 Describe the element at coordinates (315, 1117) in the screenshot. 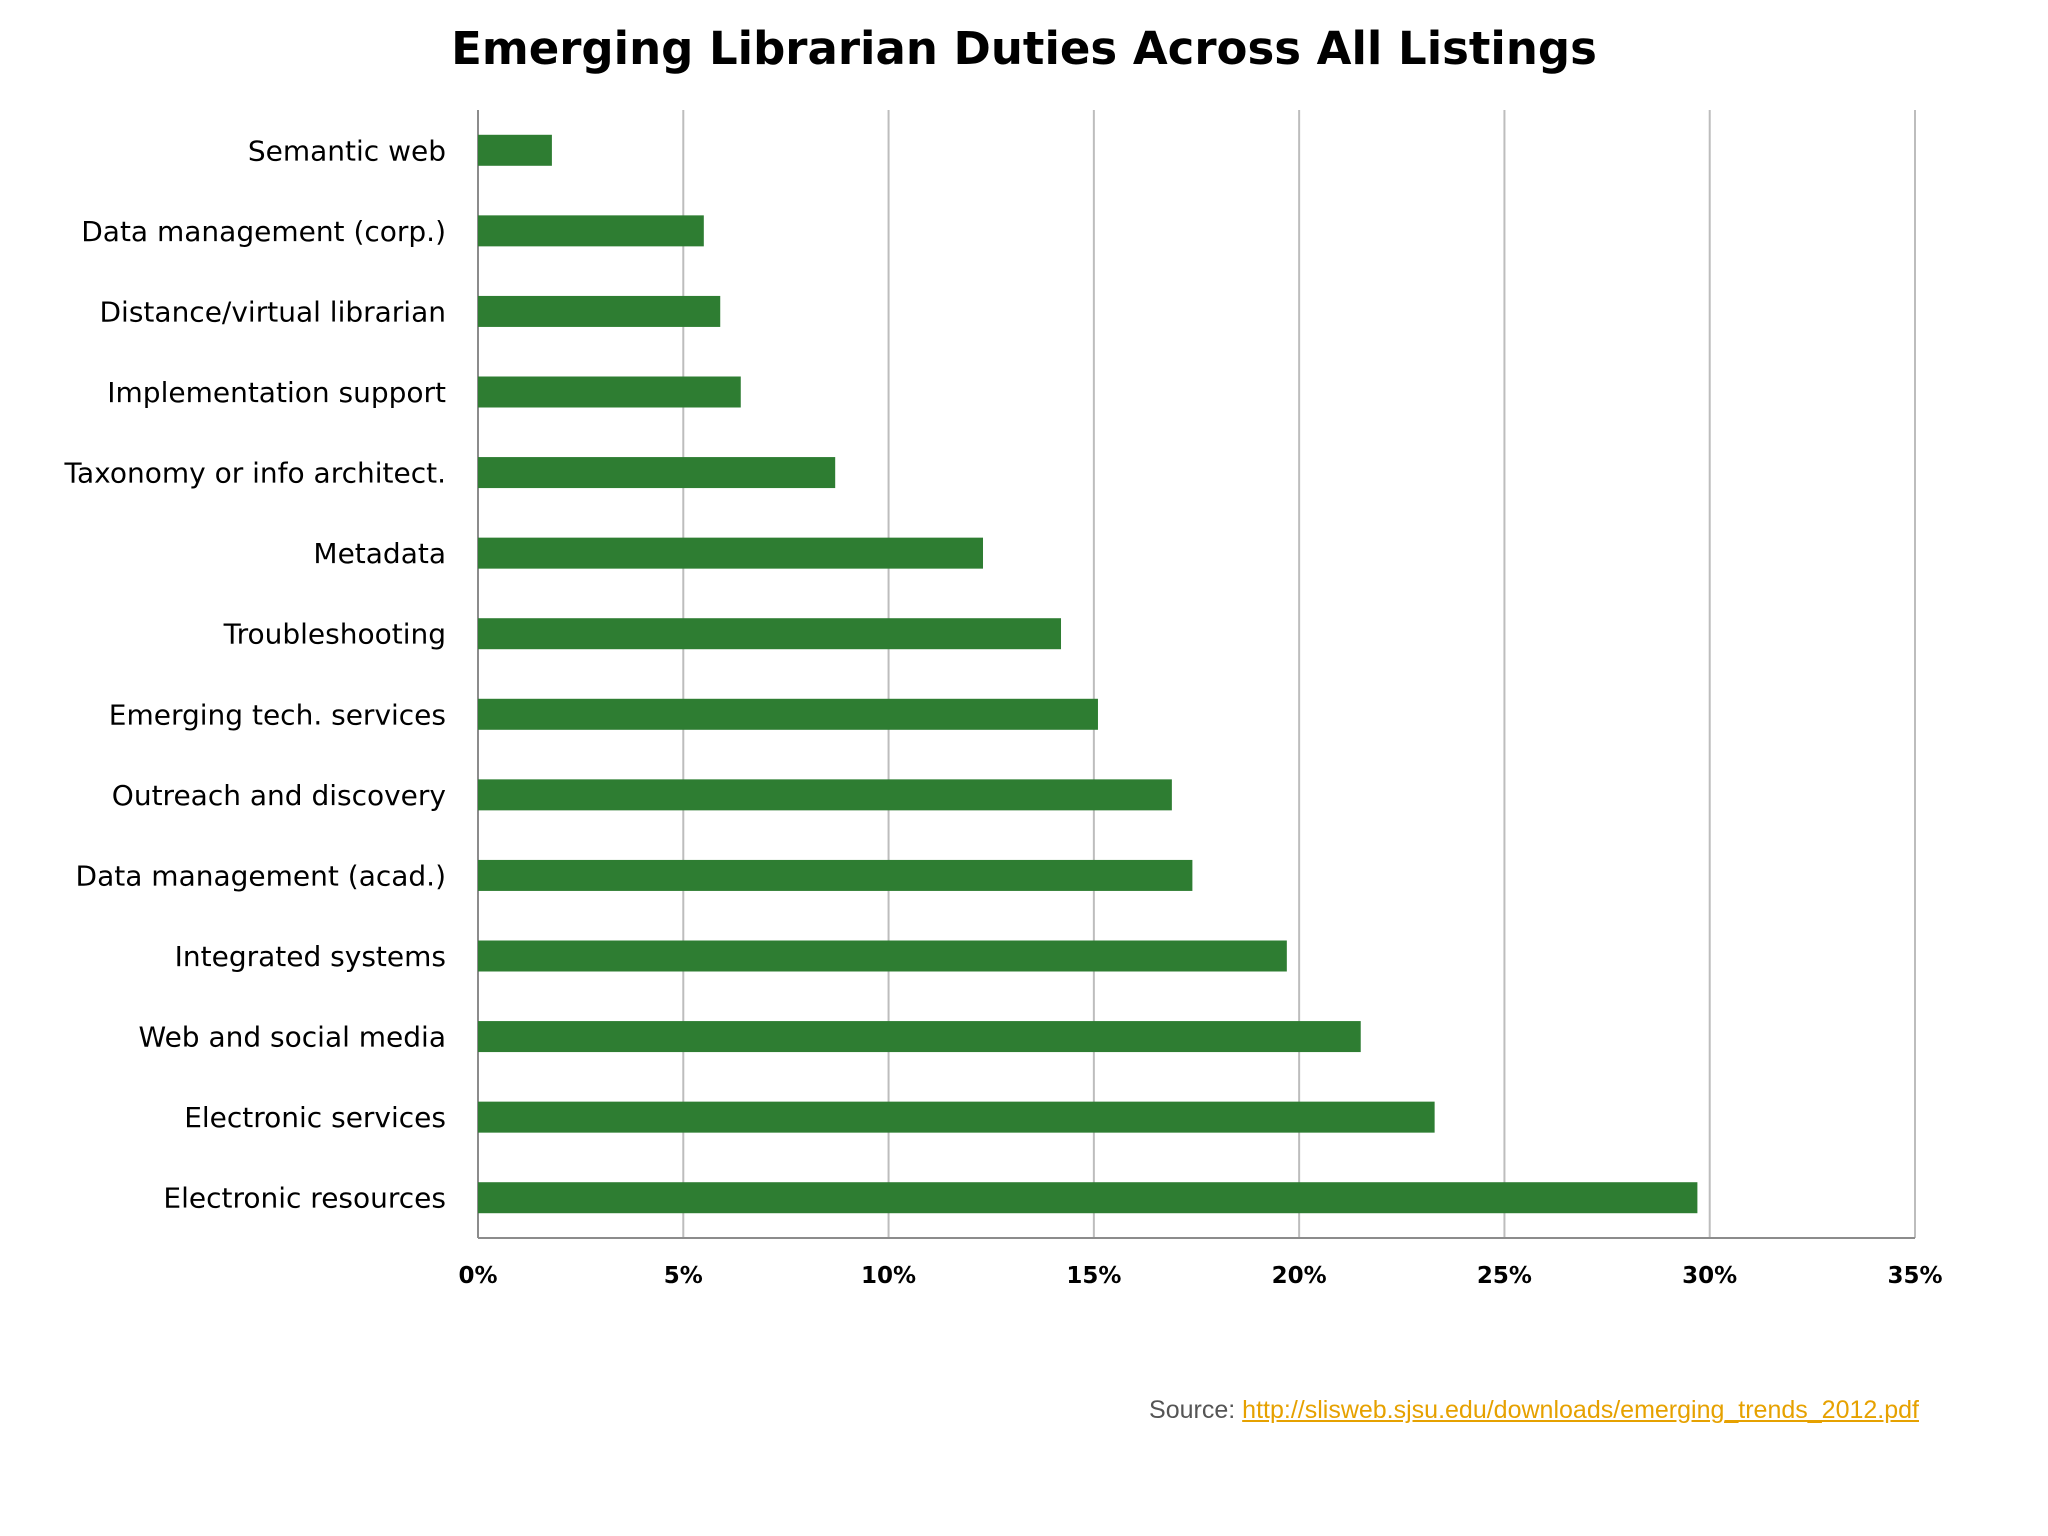

I see `category-label: Electronic services` at that location.